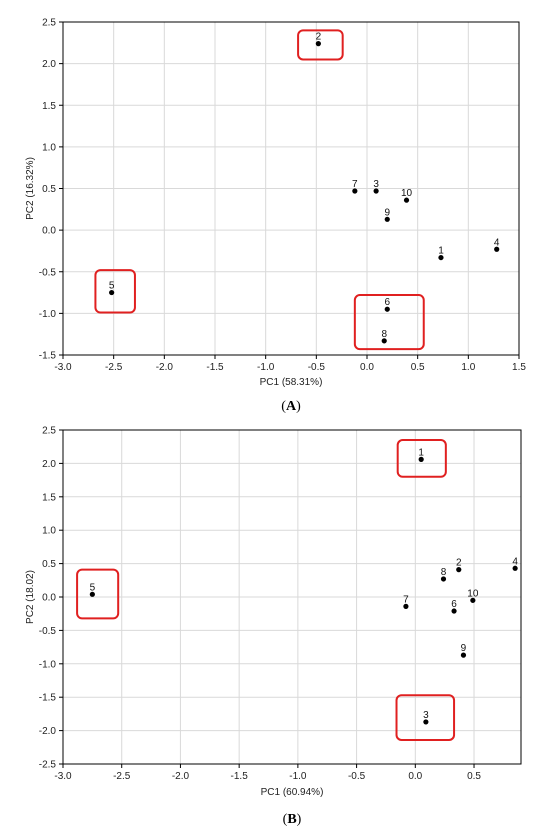  Describe the element at coordinates (299, 819) in the screenshot. I see `chart-b-caption-close: )` at that location.